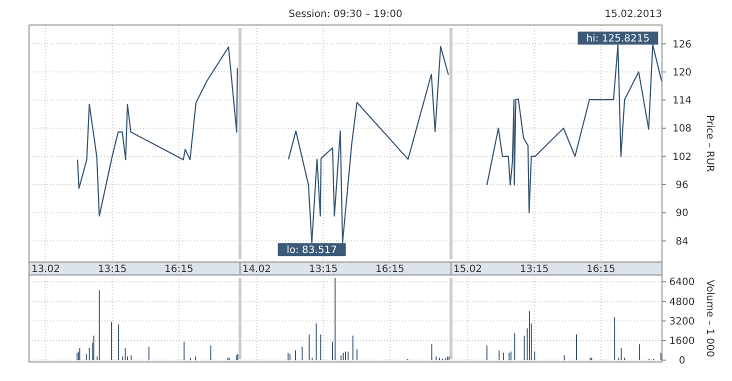  I want to click on x-tick-label: 13.02, so click(45, 269).